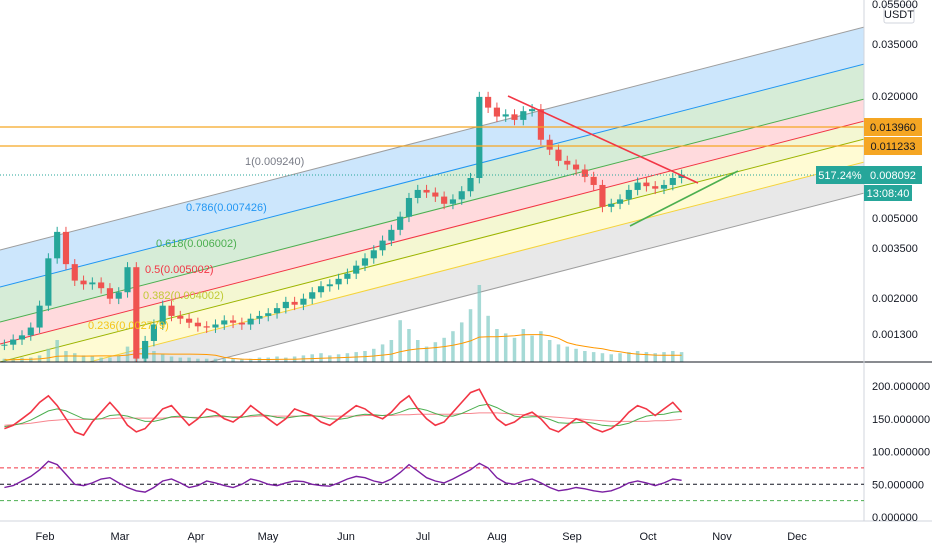  I want to click on time-tick-label: Mar, so click(120, 537).